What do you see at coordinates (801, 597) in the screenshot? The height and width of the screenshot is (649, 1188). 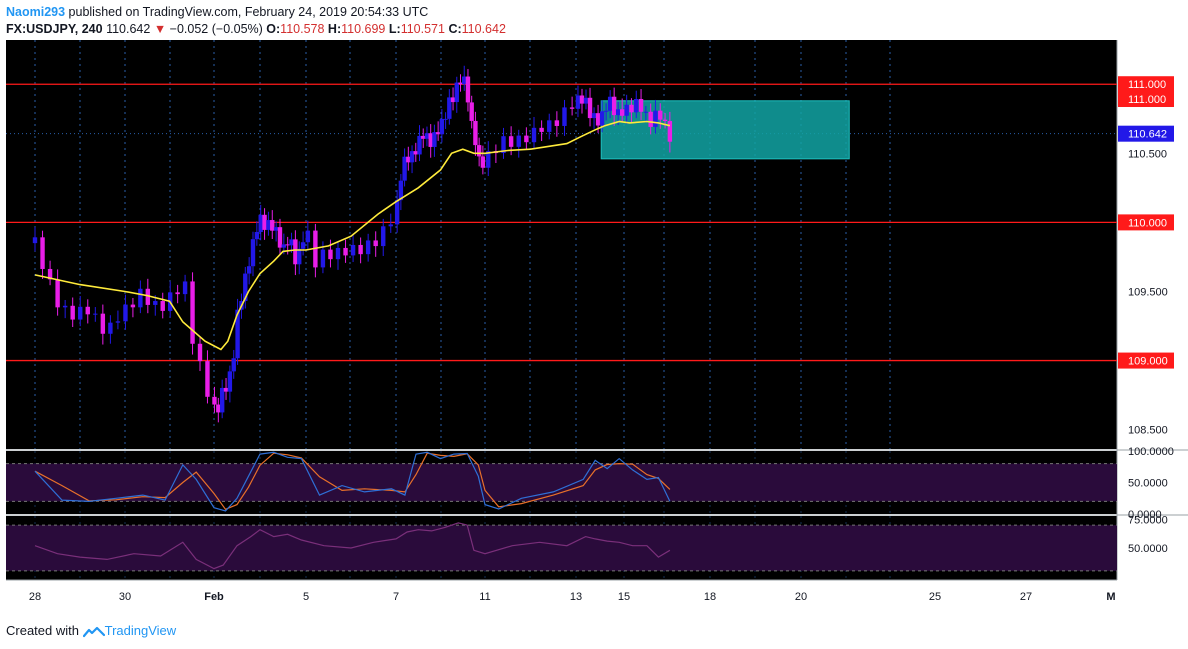 I see `time-axis-label: 20` at bounding box center [801, 597].